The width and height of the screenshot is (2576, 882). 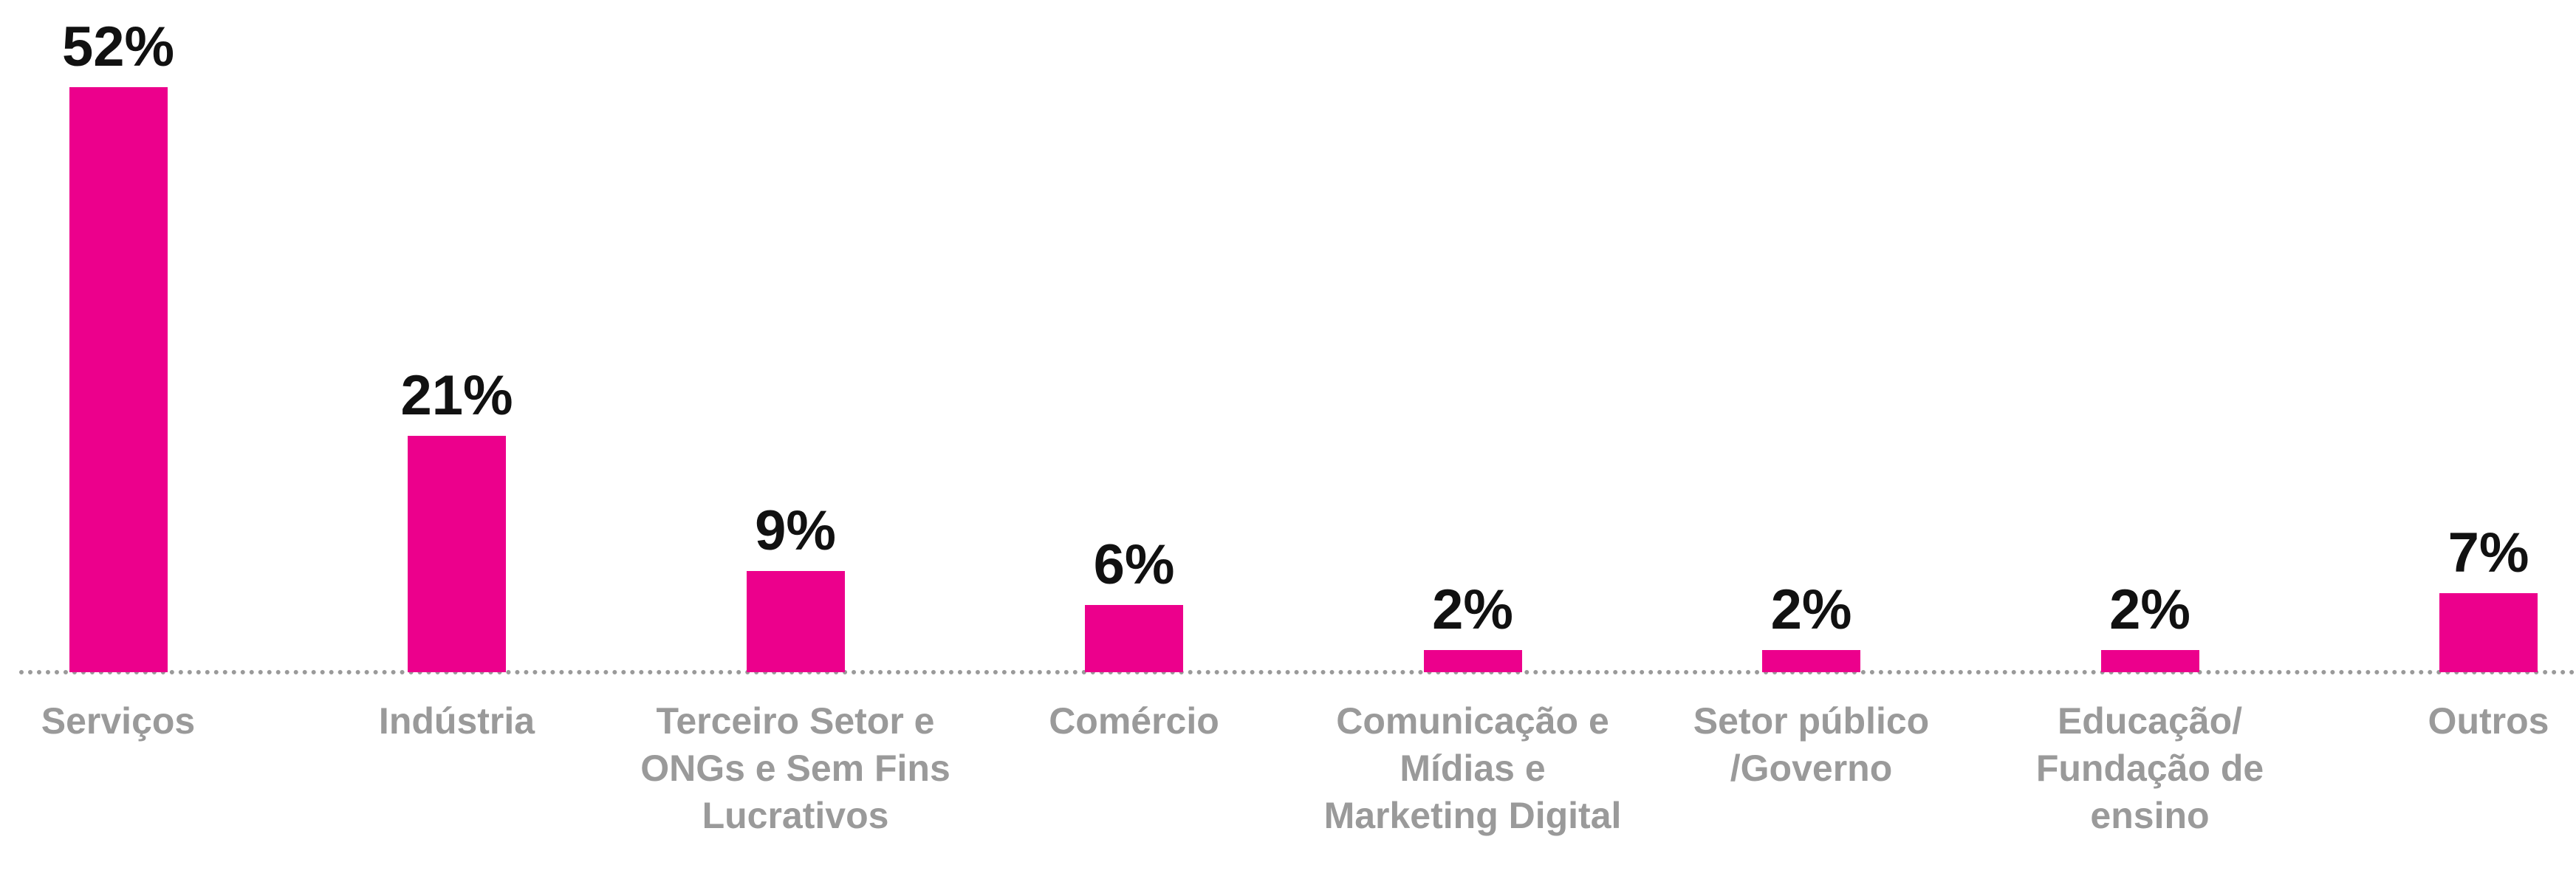 I want to click on x-tick-label: Setor público /Governo, so click(x=1811, y=744).